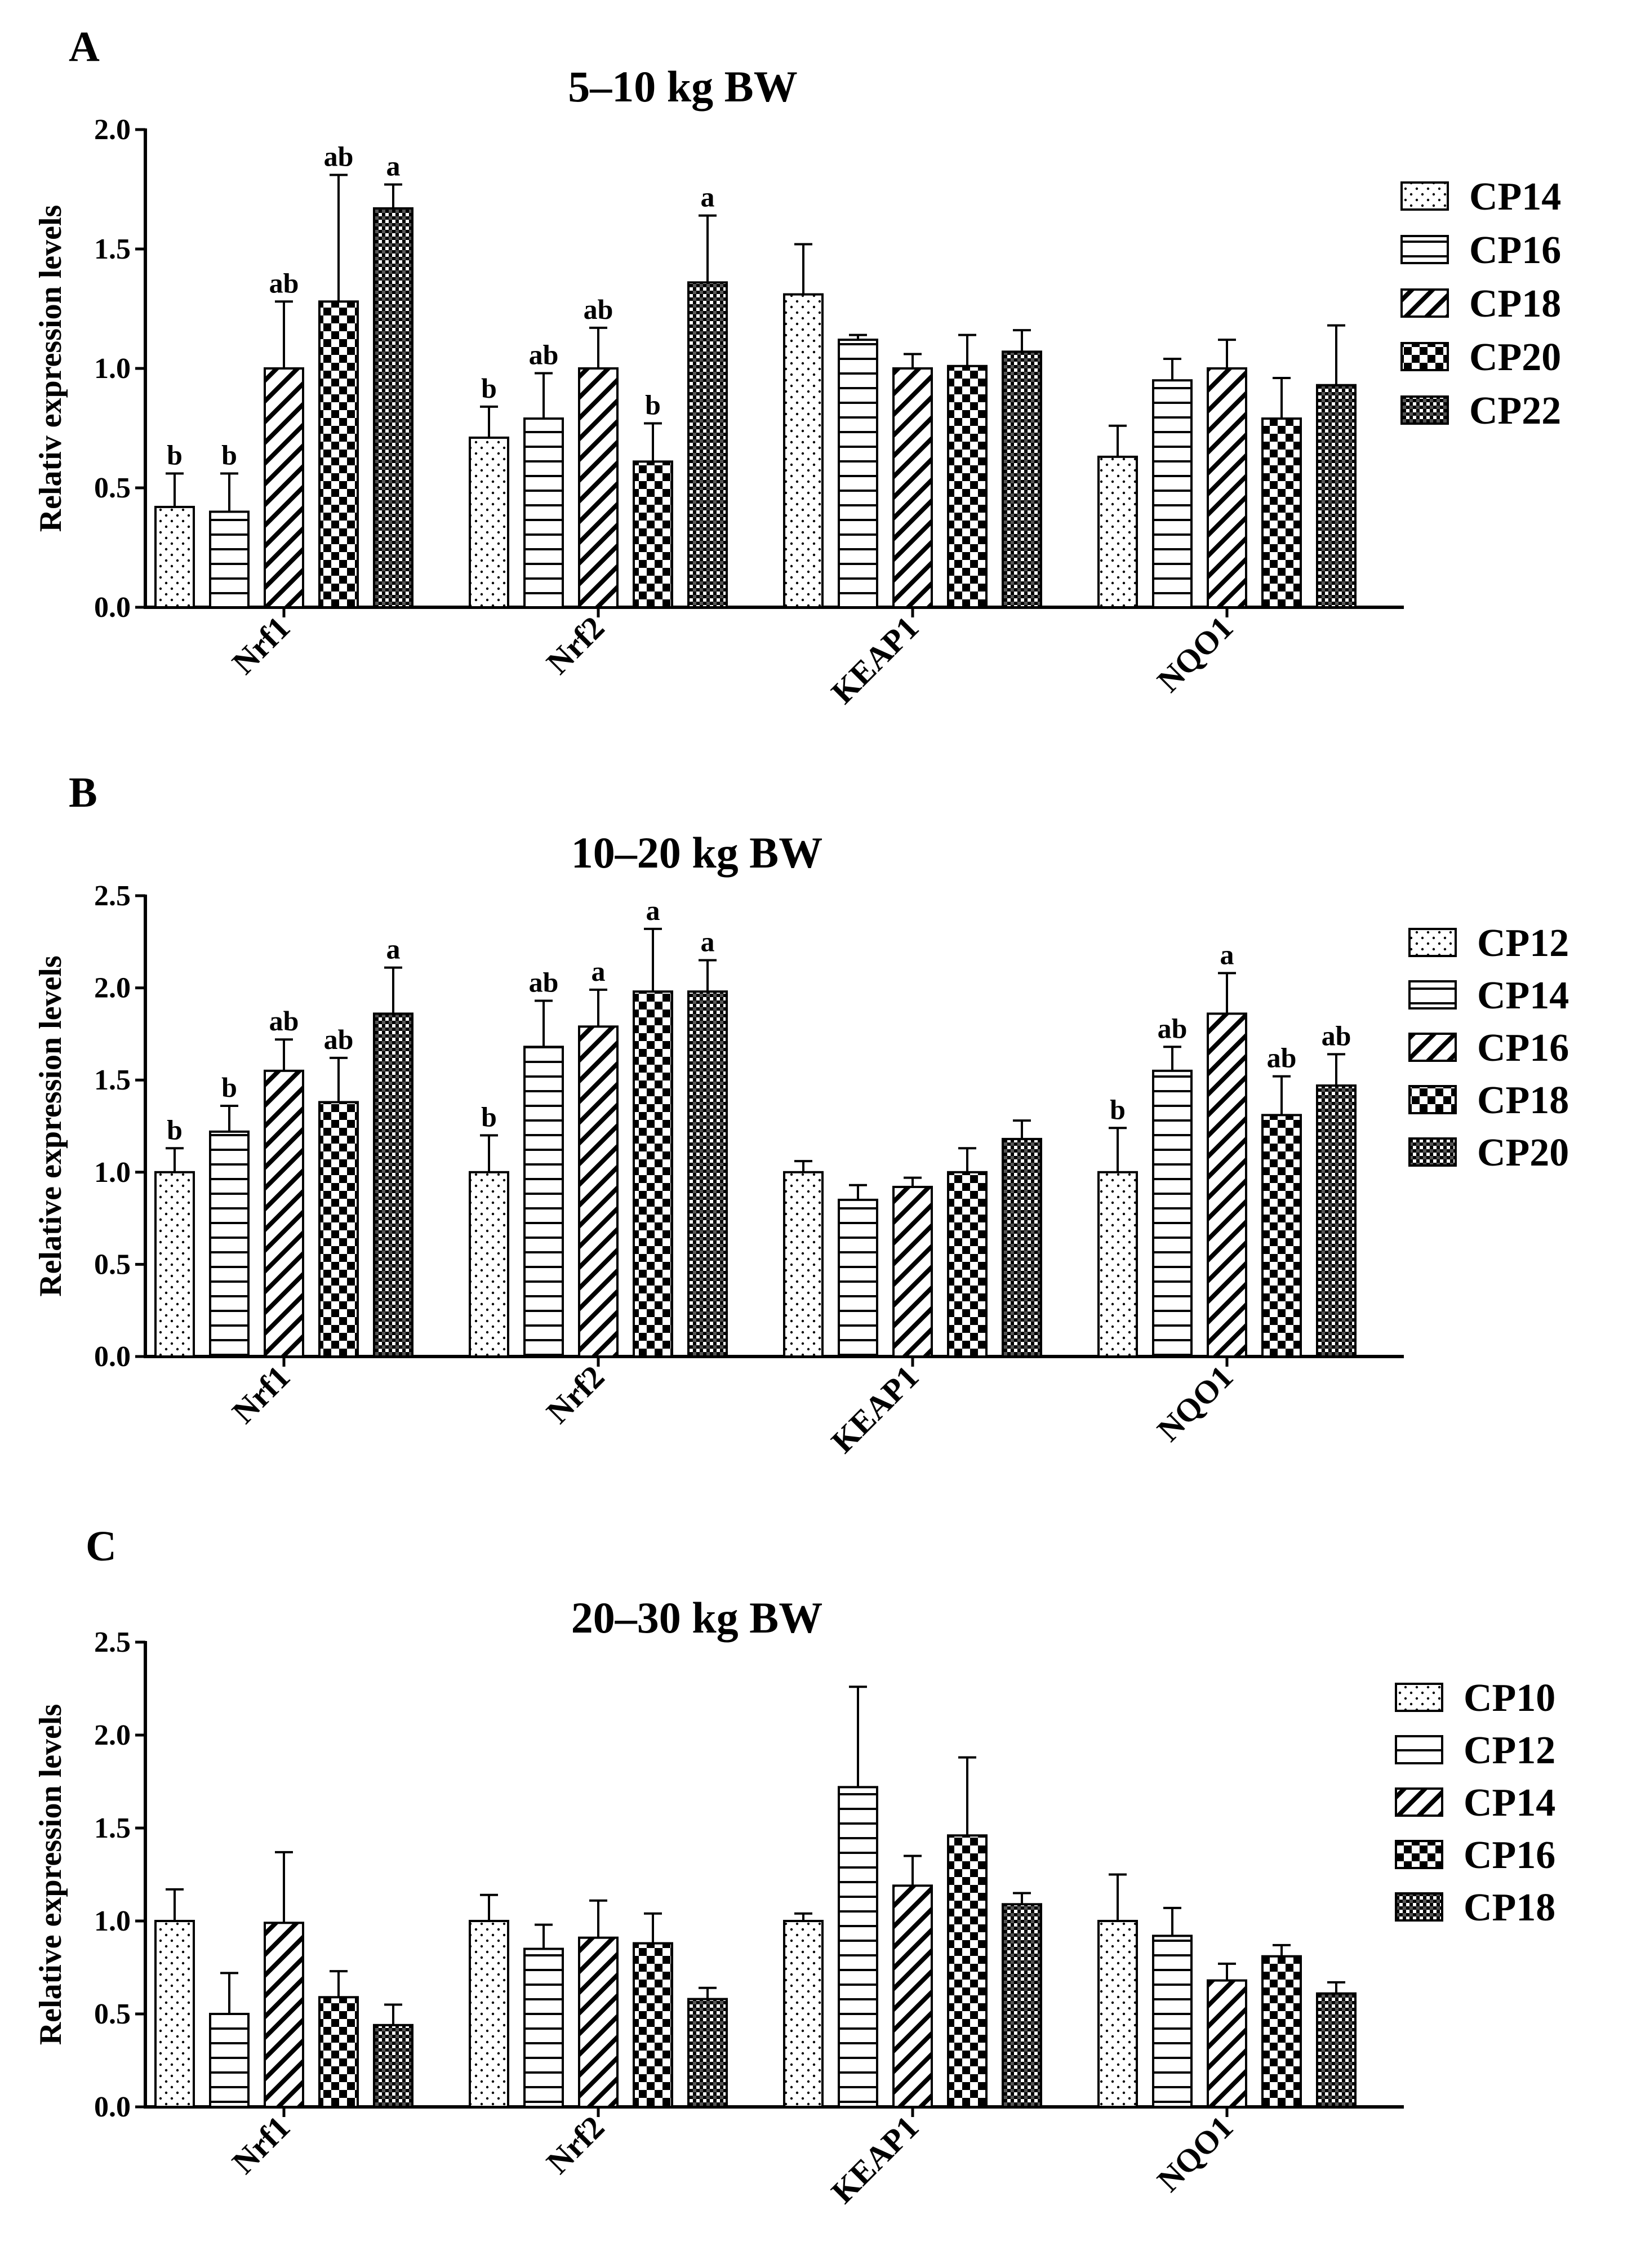 The width and height of the screenshot is (1632, 2268). Describe the element at coordinates (653, 1174) in the screenshot. I see `bar-cp18-nrf2` at that location.